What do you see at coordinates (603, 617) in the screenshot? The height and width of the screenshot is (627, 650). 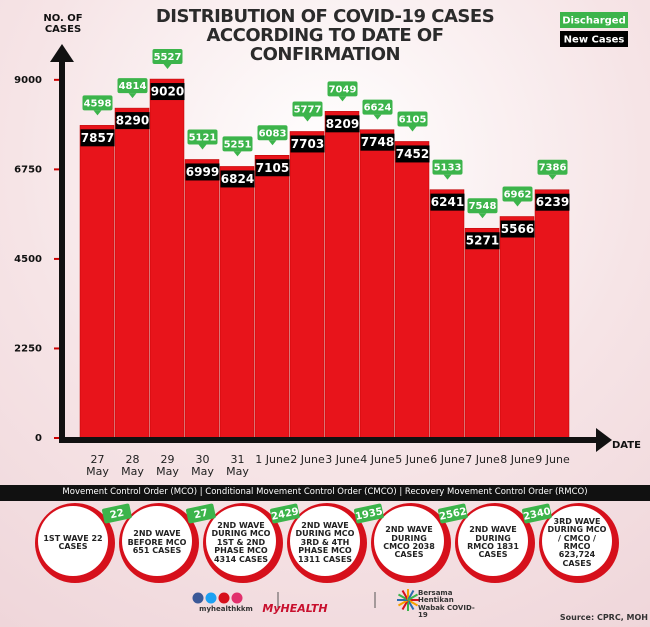 I see `source: Source: CPRC, MOH` at bounding box center [603, 617].